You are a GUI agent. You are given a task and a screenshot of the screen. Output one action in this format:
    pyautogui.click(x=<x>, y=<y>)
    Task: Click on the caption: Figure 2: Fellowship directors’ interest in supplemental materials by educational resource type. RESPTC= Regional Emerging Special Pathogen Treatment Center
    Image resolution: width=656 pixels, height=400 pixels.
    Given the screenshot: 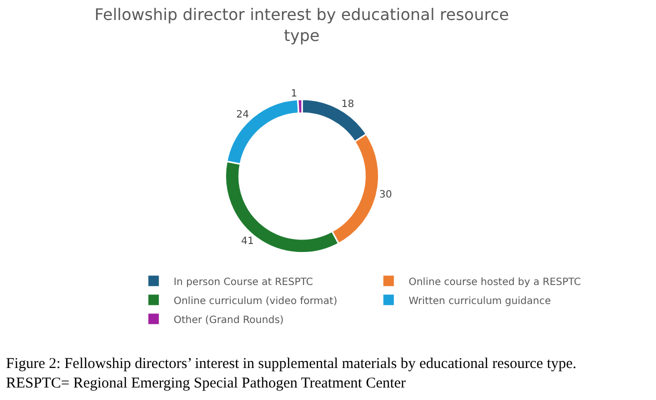 What is the action you would take?
    pyautogui.click(x=291, y=374)
    